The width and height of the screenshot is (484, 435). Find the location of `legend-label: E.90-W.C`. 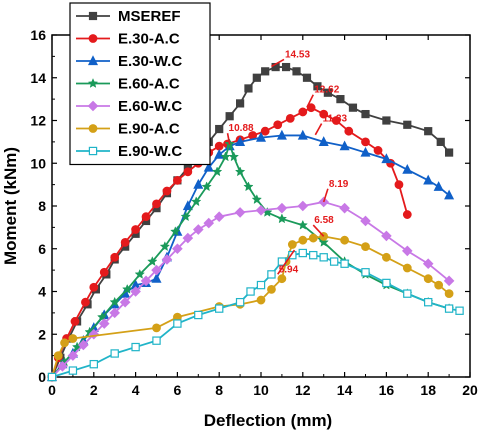

legend-label: E.90-W.C is located at coordinates (150, 151).